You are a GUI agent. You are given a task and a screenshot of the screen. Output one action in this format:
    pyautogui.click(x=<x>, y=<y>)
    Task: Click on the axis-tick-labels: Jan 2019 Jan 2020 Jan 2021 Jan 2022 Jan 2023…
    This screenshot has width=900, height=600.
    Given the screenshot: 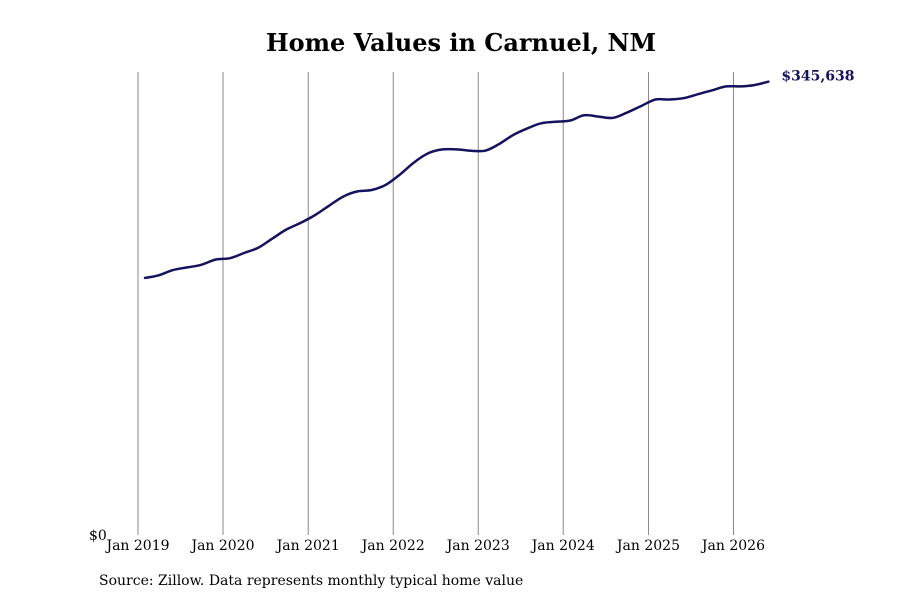 What is the action you would take?
    pyautogui.click(x=427, y=541)
    